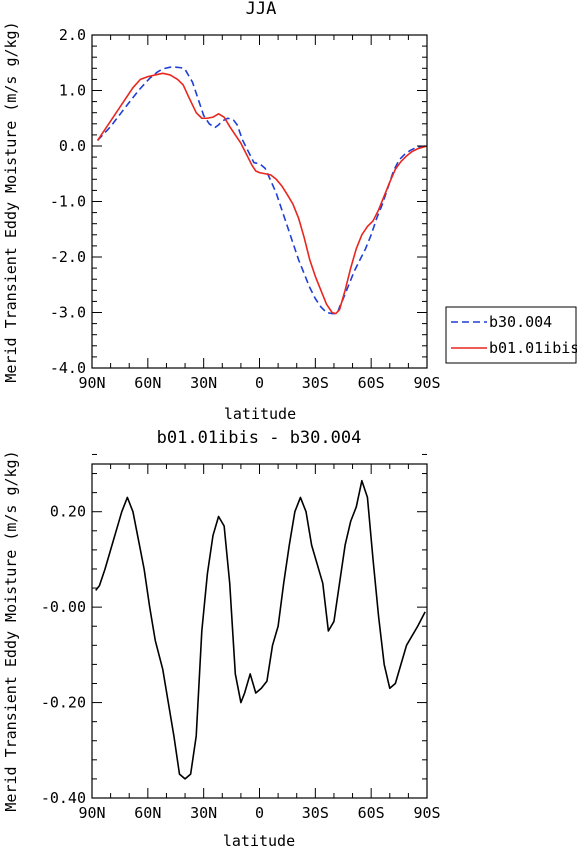 This screenshot has height=851, width=577. I want to click on bottom-y-tick-label: -0.00, so click(63, 607).